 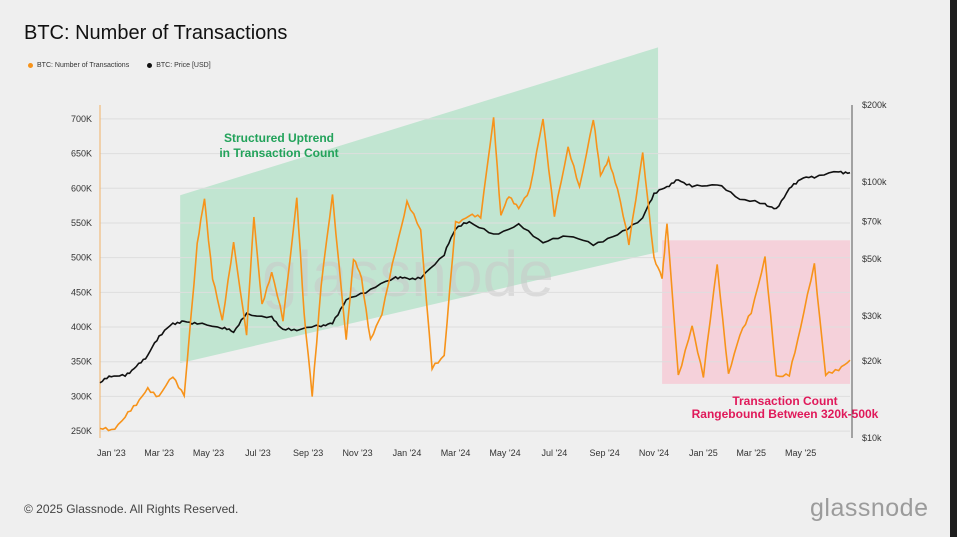 What do you see at coordinates (800, 453) in the screenshot?
I see `x-tick-label: May '25` at bounding box center [800, 453].